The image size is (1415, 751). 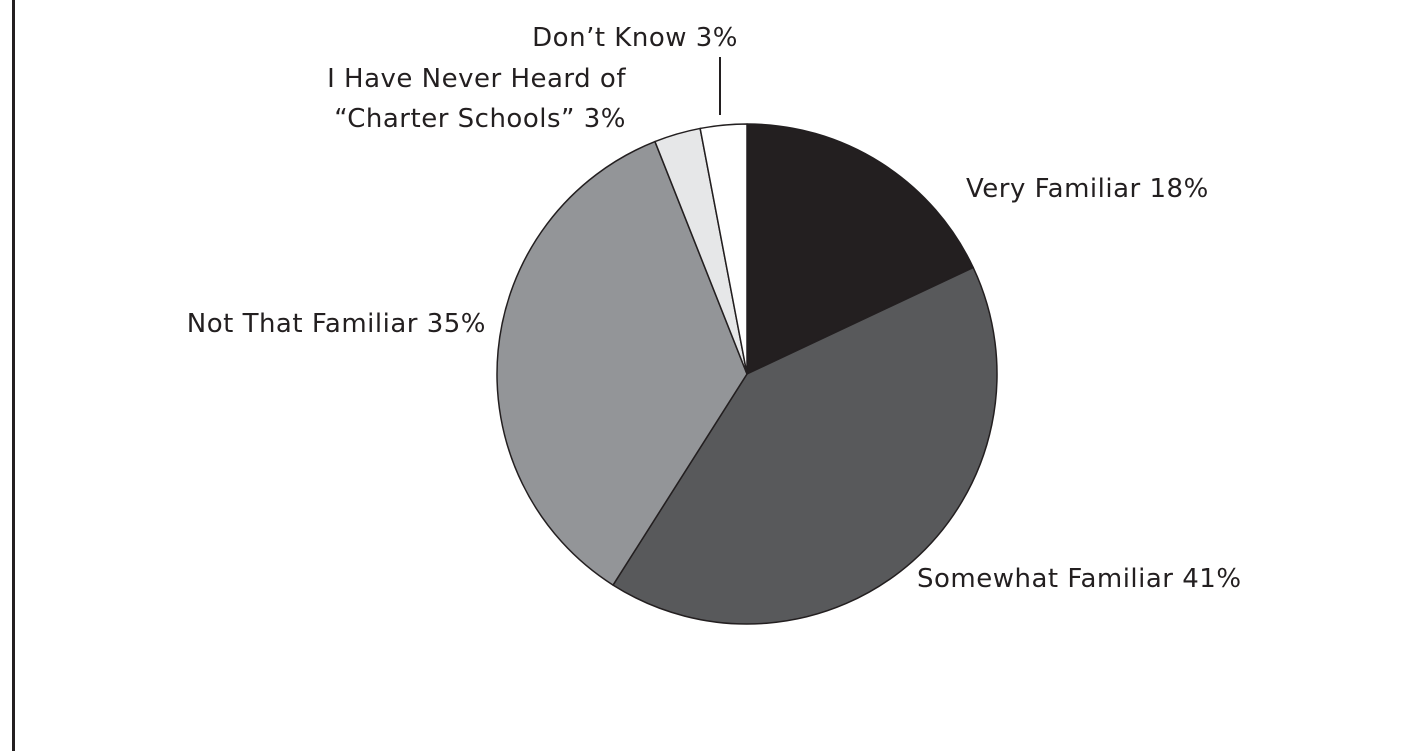 I want to click on label-never-heard-line-1: I Have Never Heard of, so click(x=476, y=79).